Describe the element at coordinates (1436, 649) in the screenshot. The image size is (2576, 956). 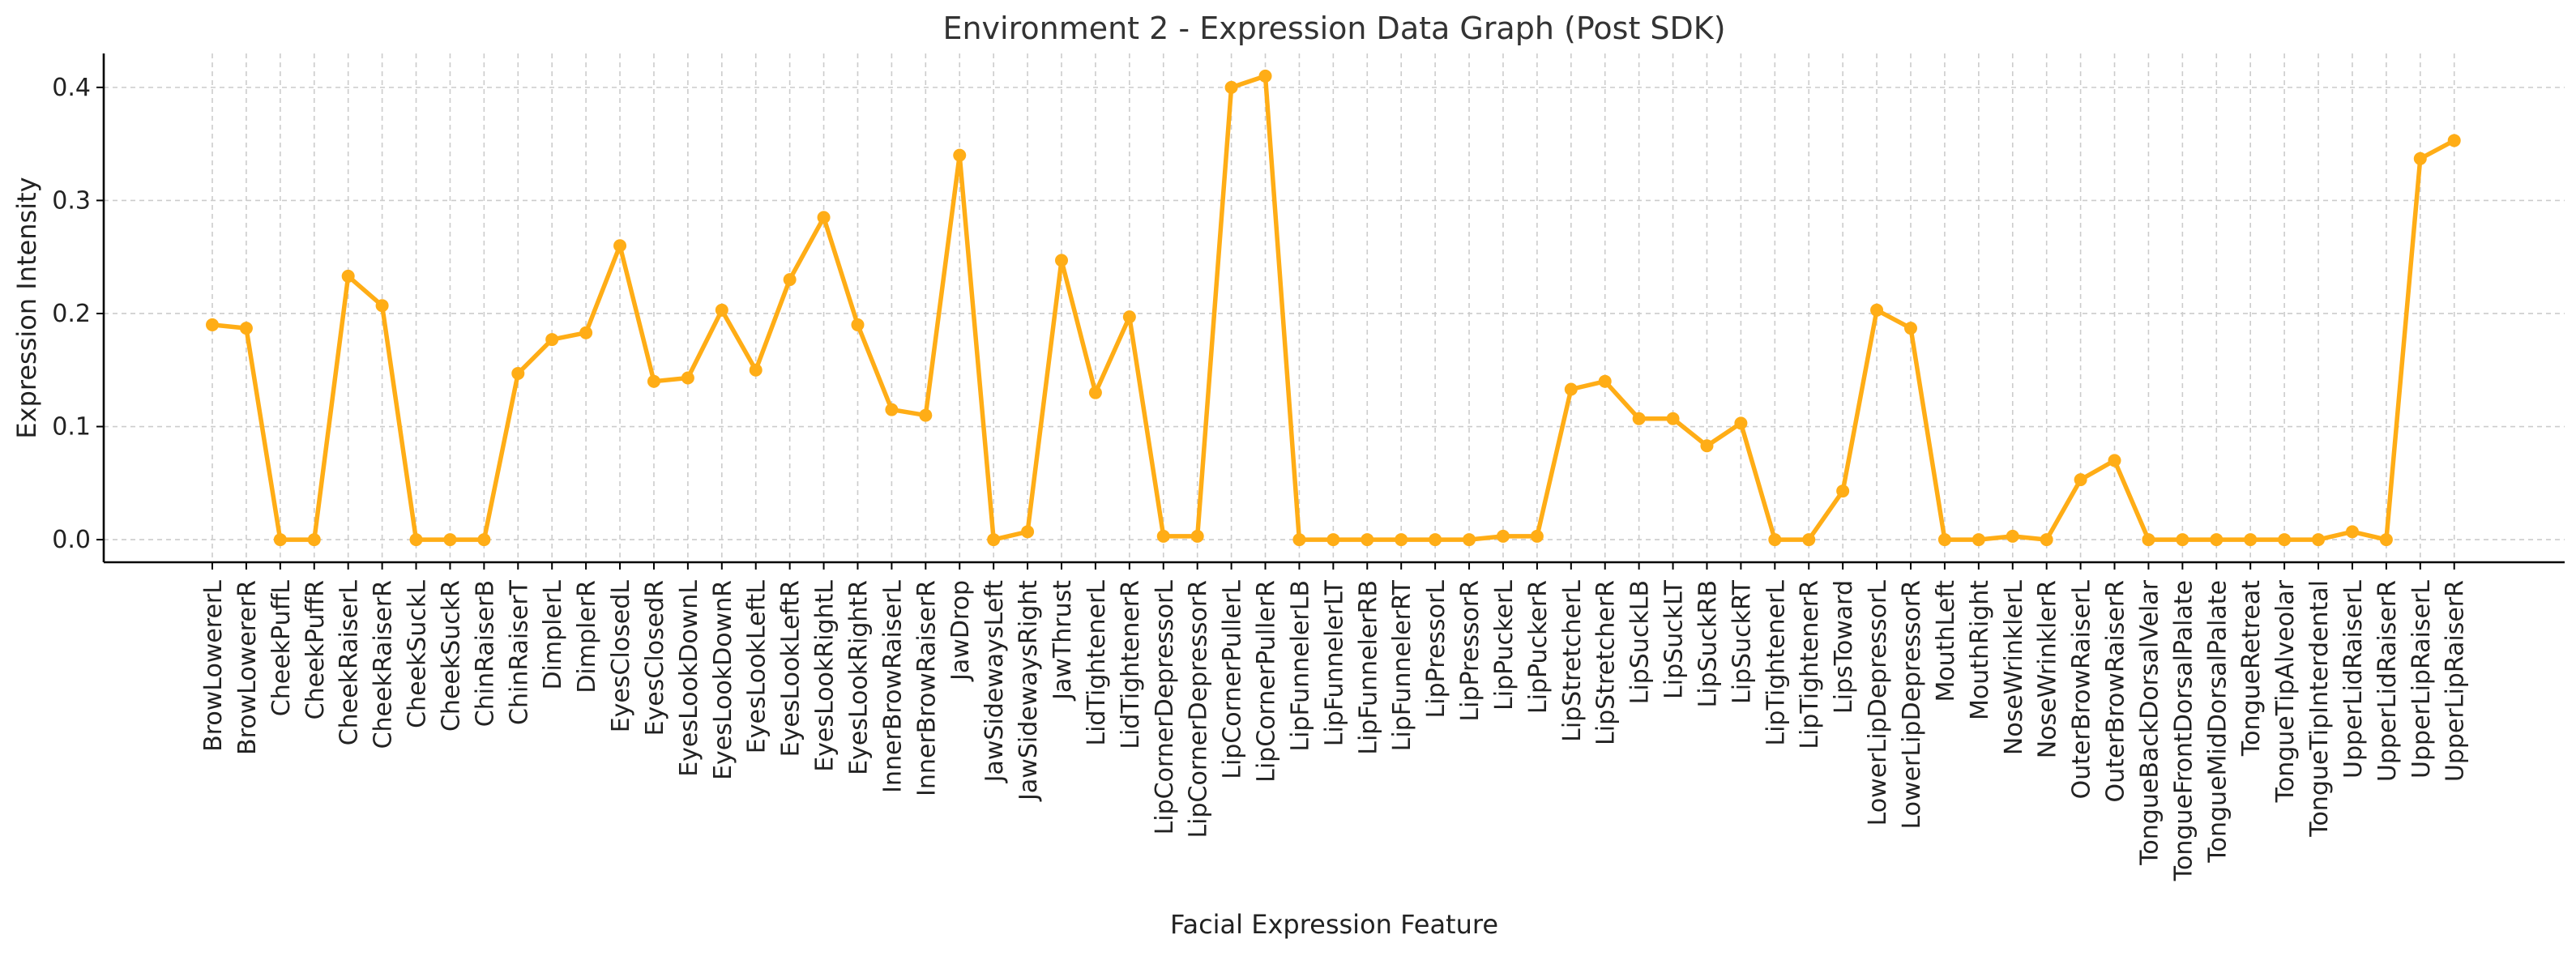
I see `x-tick-label: LipPressorL` at that location.